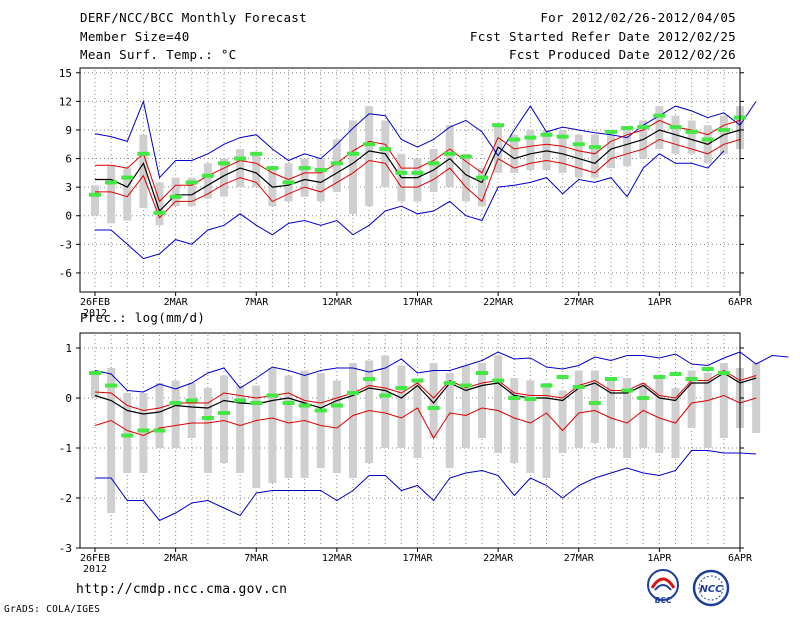 The width and height of the screenshot is (800, 618). I want to click on prec-x-tick-label: 17MAR, so click(417, 558).